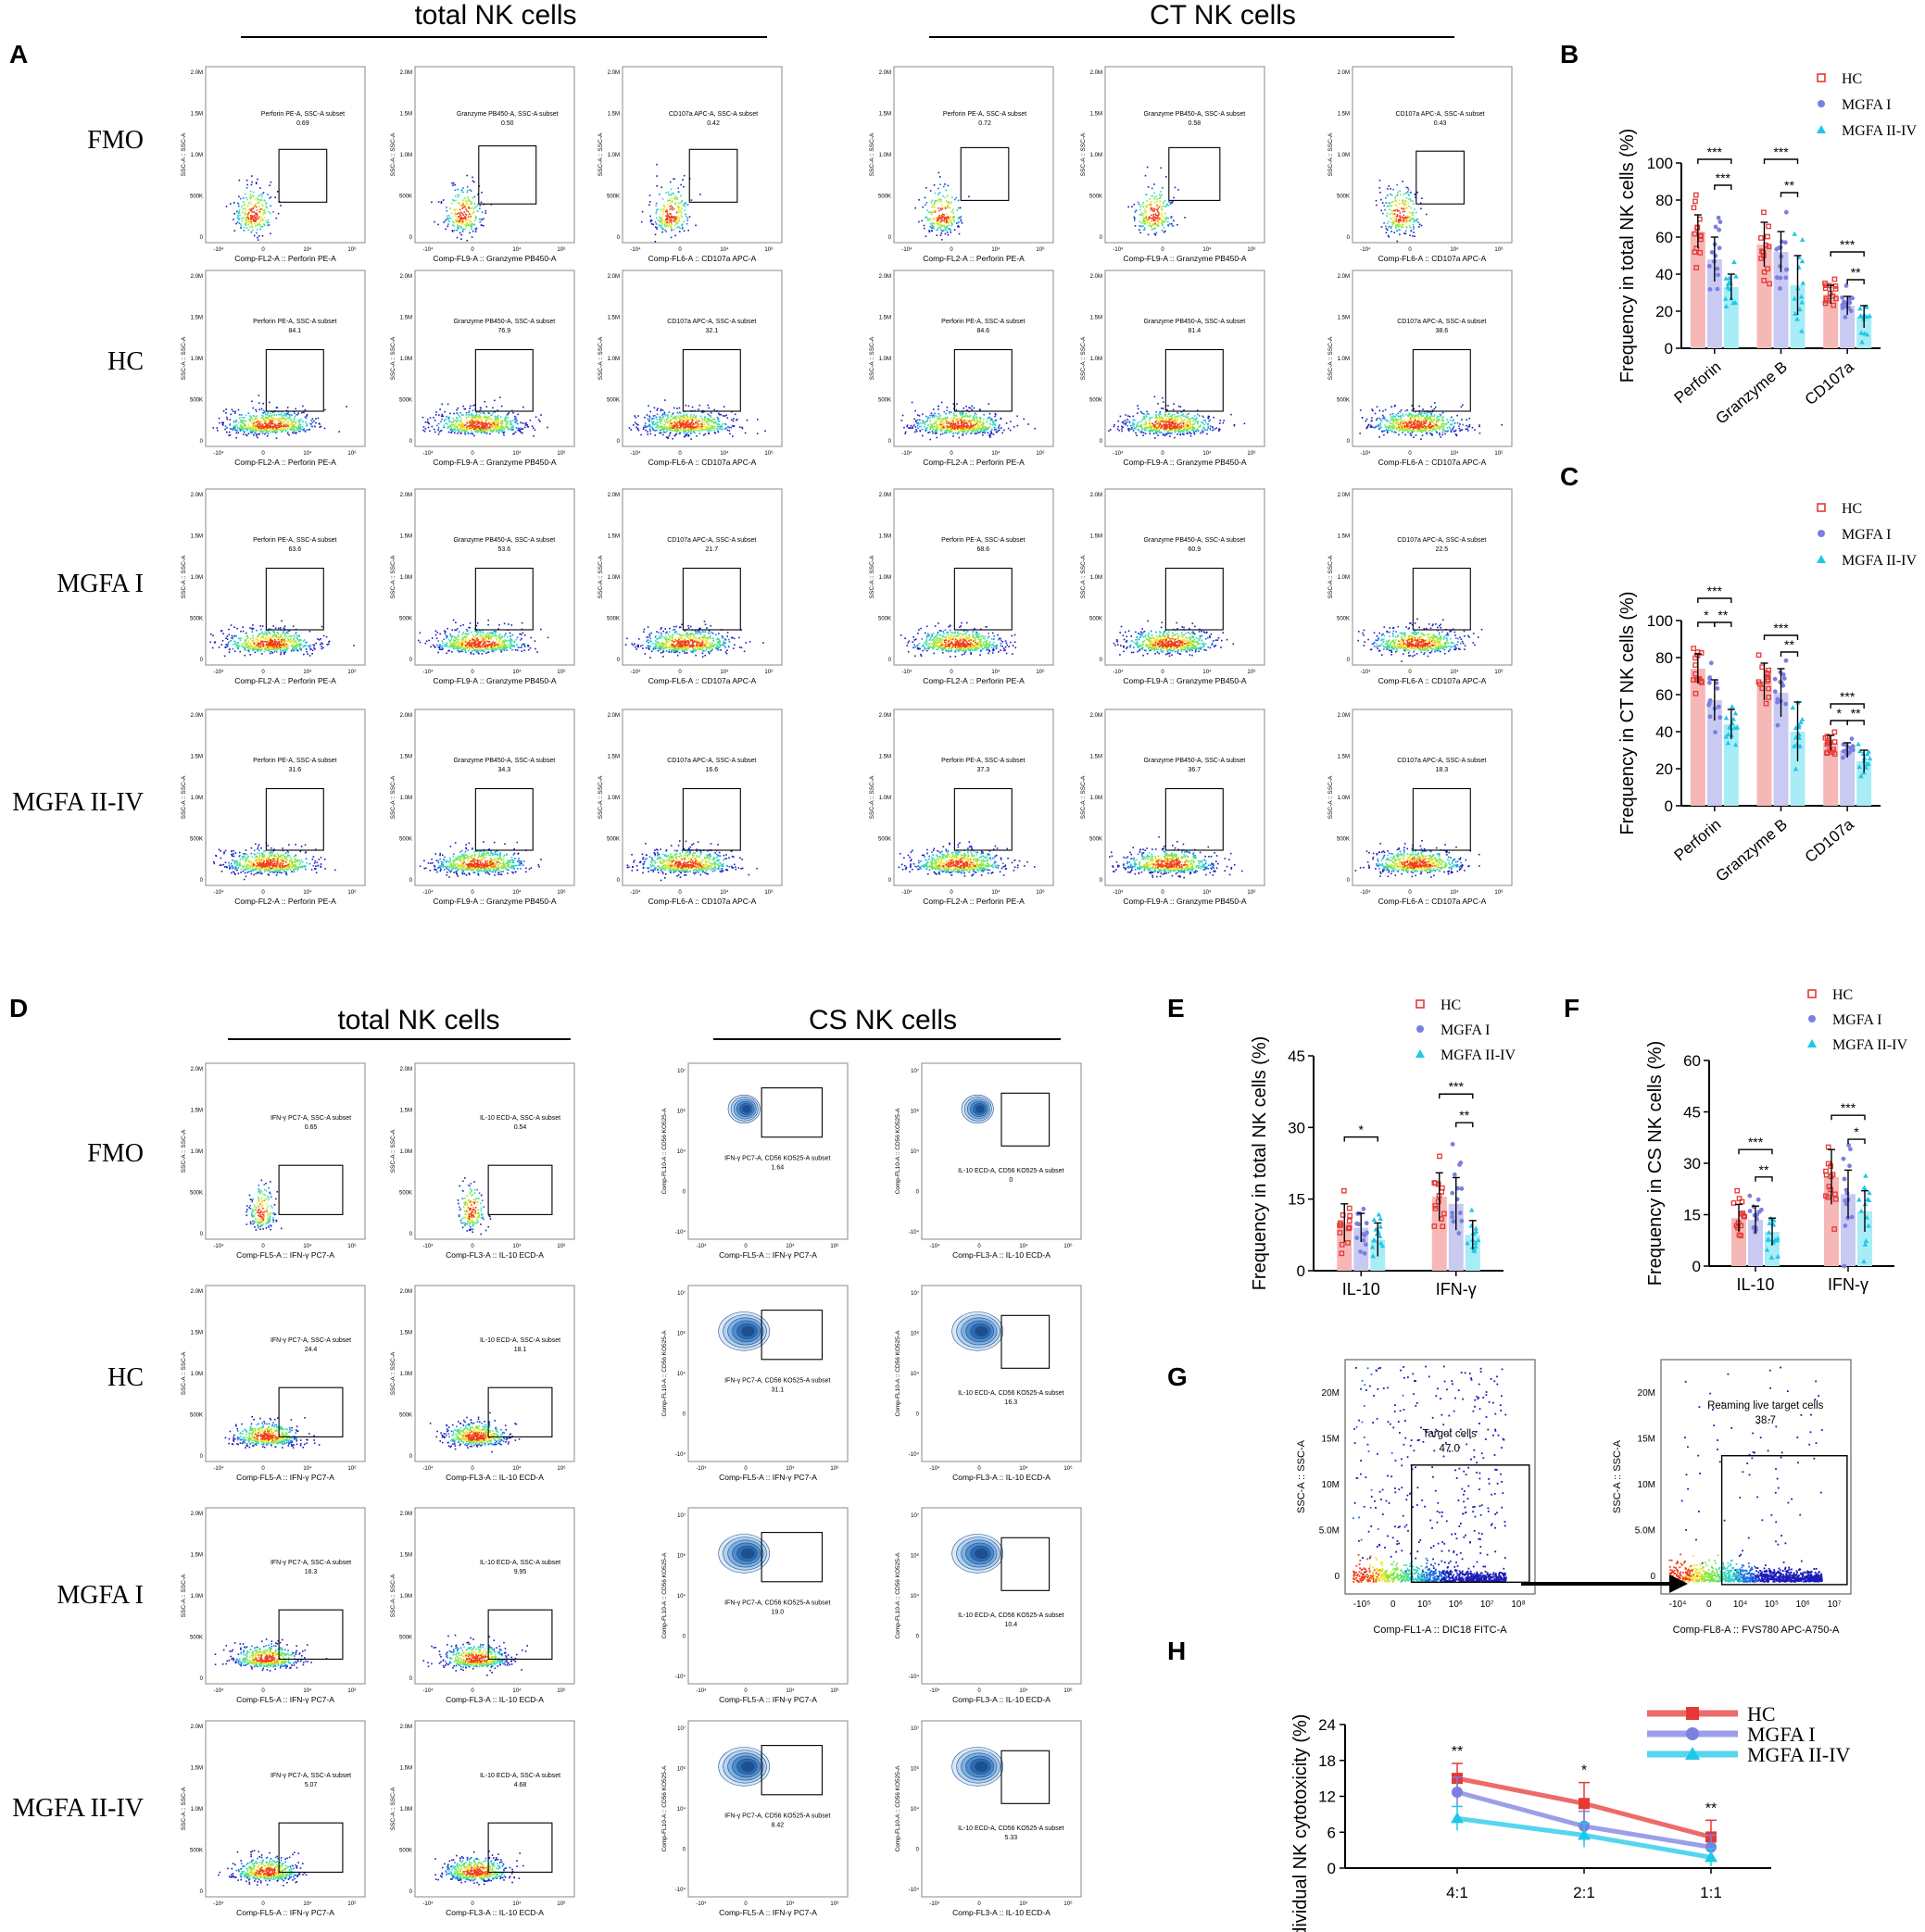 This screenshot has height=1932, width=1925. What do you see at coordinates (1789, 644) in the screenshot?
I see `significance-label: **` at bounding box center [1789, 644].